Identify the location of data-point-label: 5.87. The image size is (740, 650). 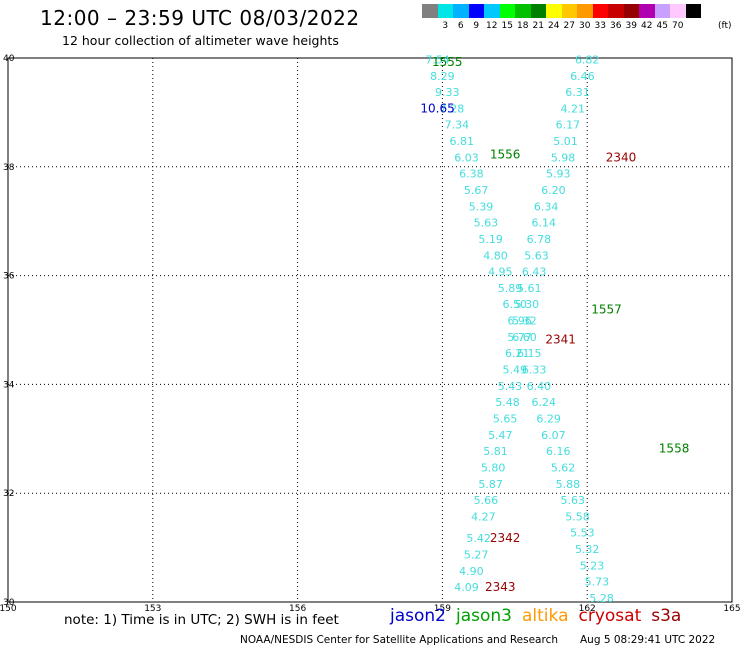
(490, 484).